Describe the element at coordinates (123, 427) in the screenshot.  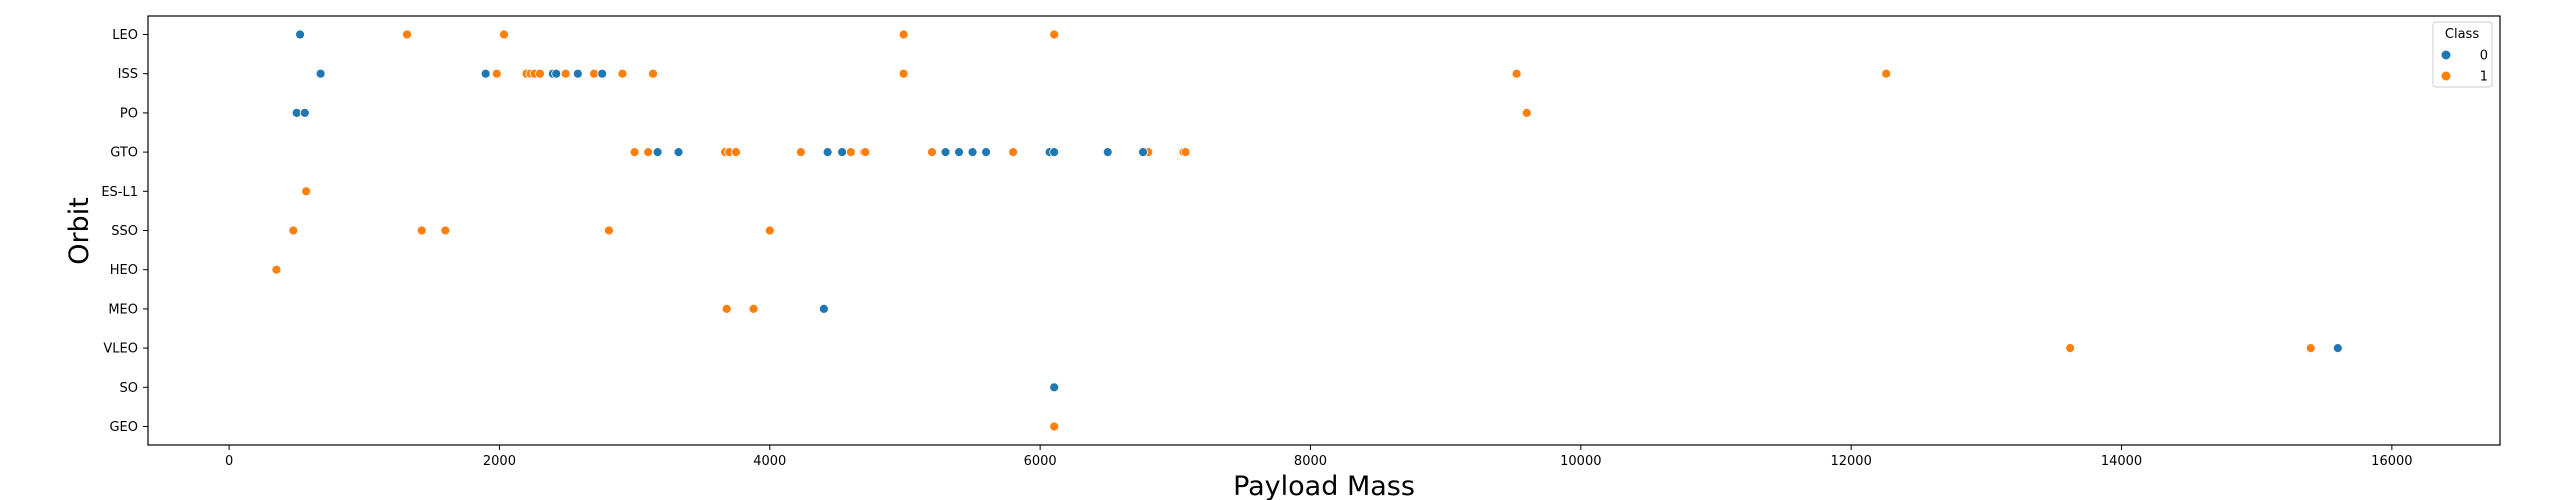
I see `y-tick-label: GEO` at that location.